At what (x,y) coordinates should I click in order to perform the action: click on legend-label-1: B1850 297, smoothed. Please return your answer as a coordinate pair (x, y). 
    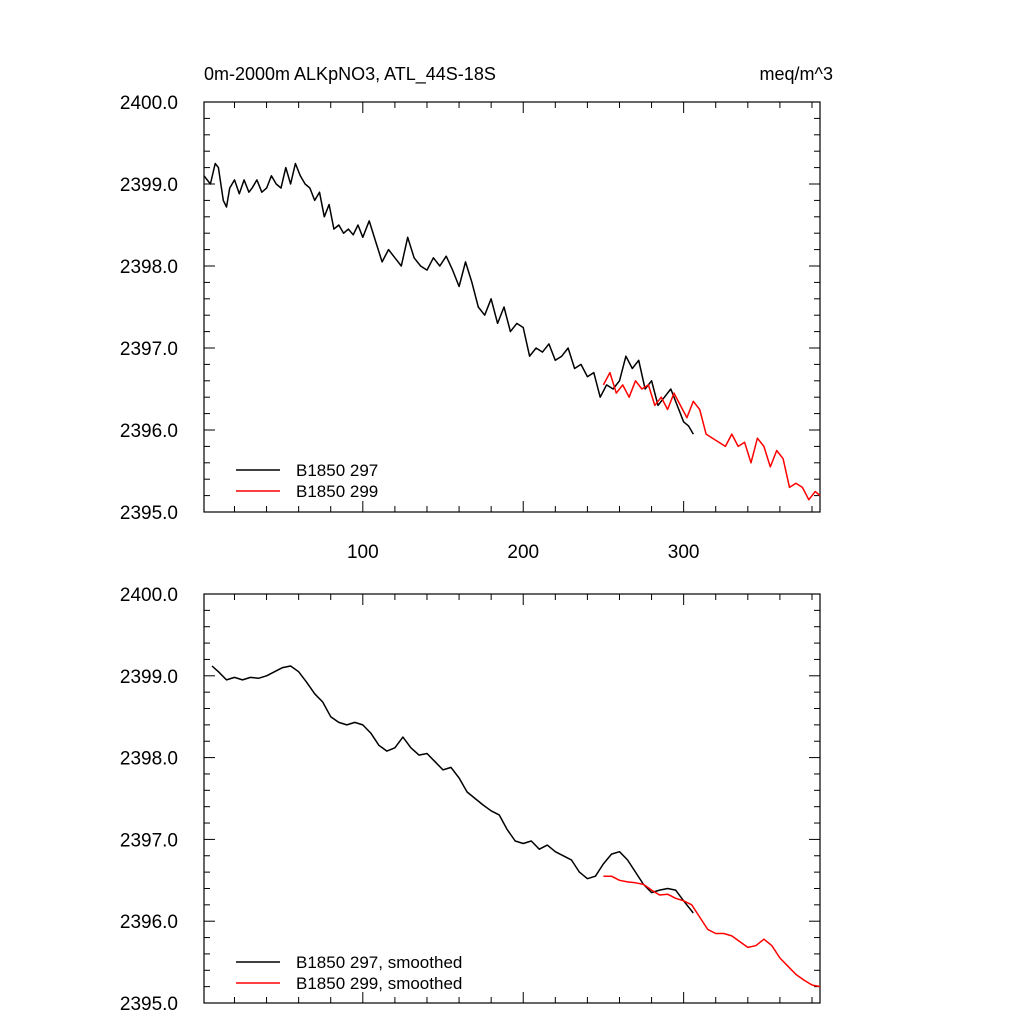
    Looking at the image, I should click on (379, 962).